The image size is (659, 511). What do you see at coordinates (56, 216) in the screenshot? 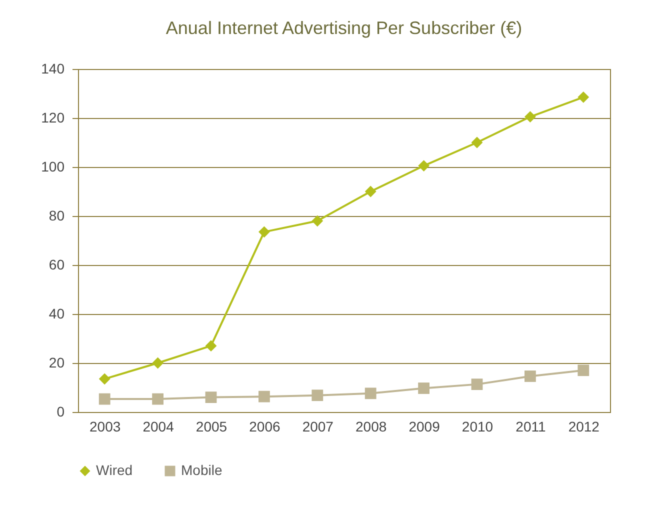
I see `y-tick-label: 80` at bounding box center [56, 216].